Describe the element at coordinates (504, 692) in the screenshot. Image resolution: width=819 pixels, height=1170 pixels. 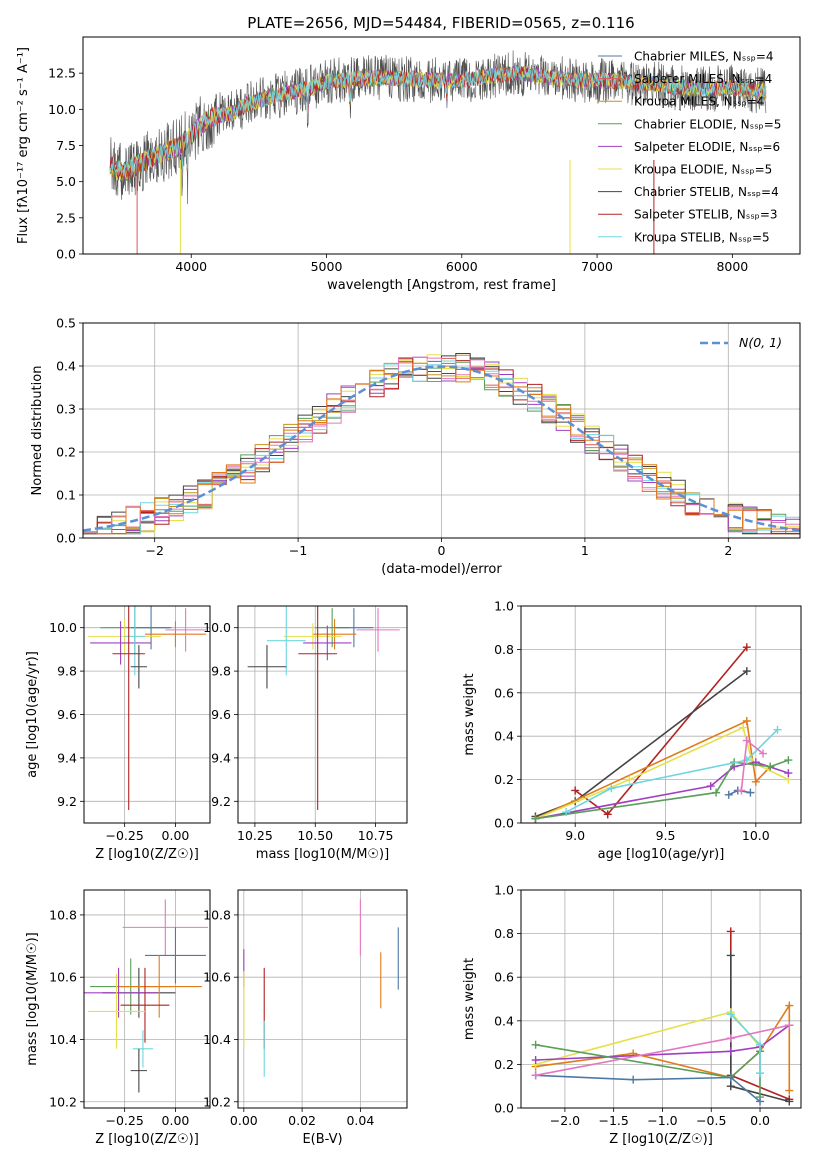
I see `y-tick-label: 0.6` at that location.